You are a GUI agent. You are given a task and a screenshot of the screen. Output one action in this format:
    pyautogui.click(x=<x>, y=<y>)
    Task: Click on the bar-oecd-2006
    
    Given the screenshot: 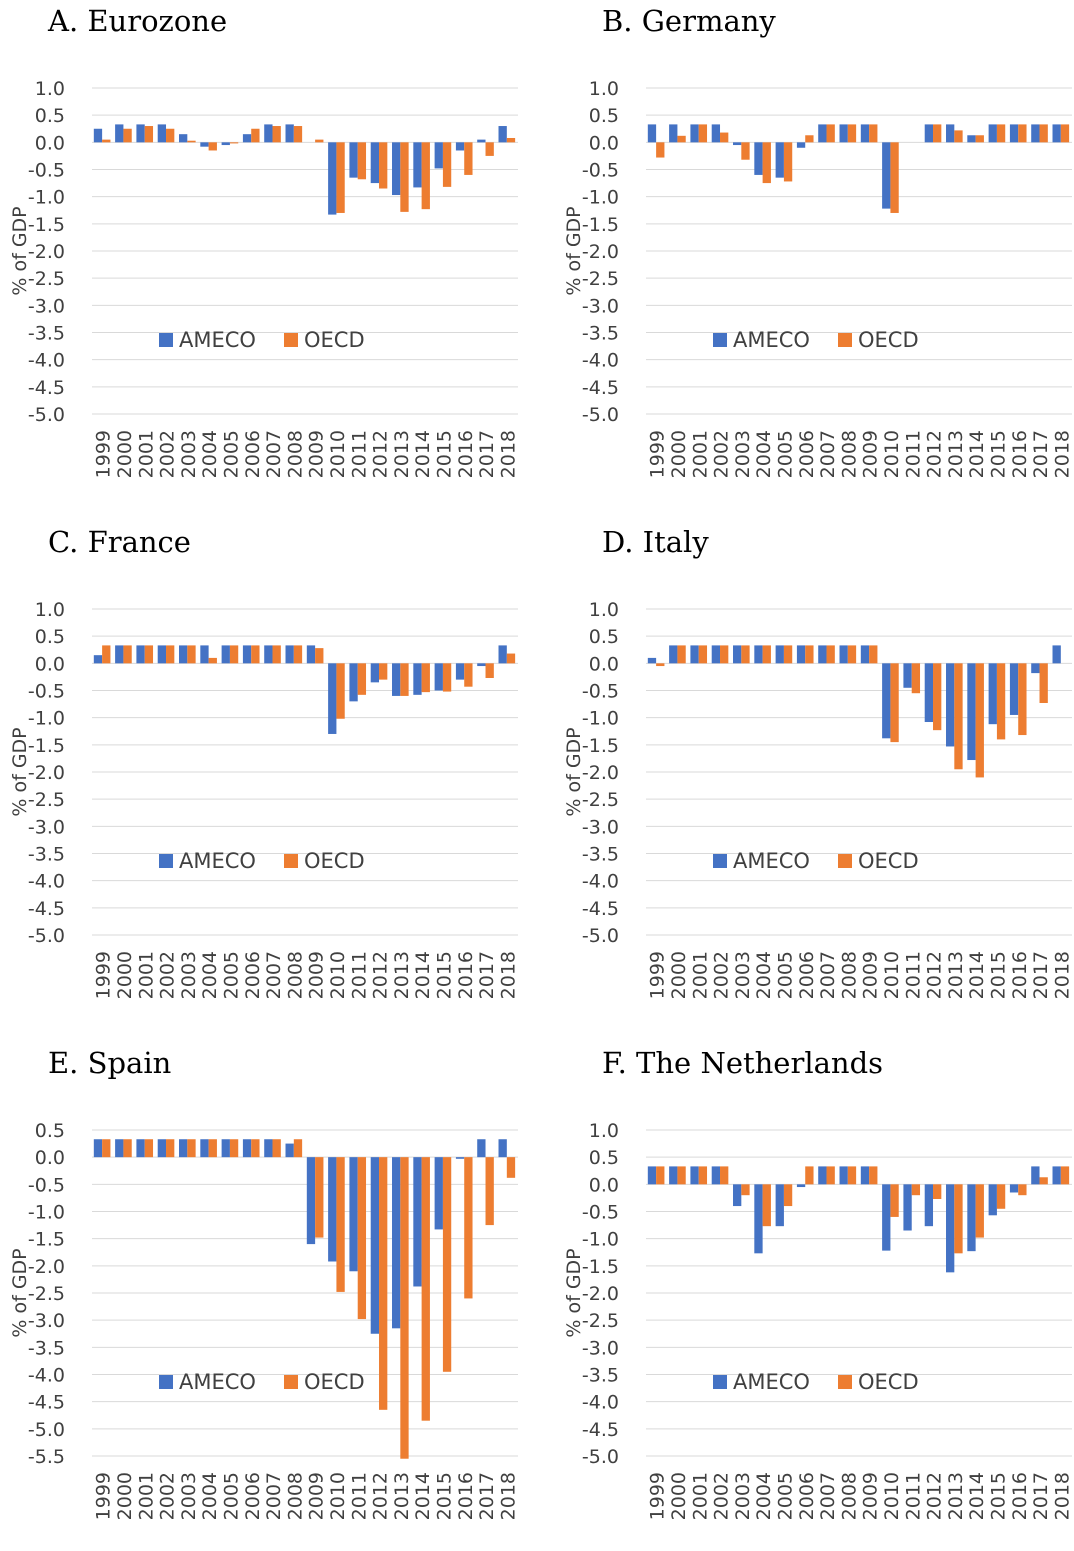 What is the action you would take?
    pyautogui.click(x=255, y=1148)
    